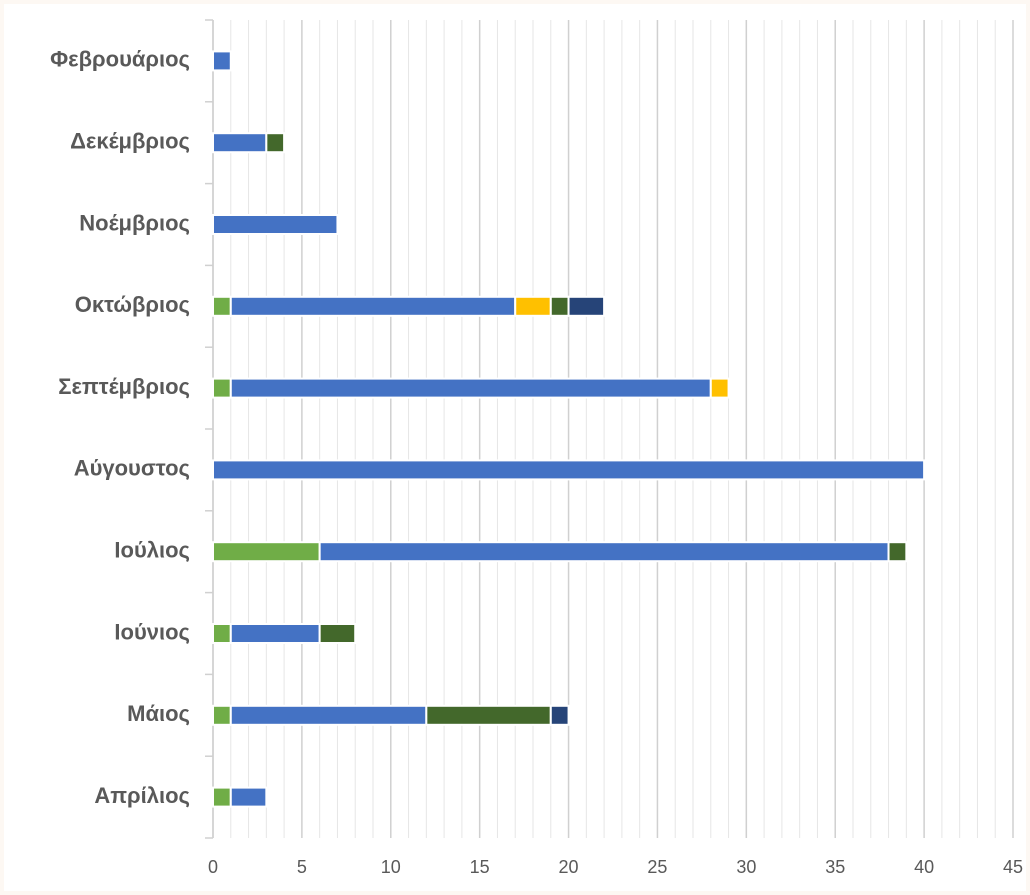 This screenshot has width=1030, height=895. I want to click on x-tick-label: 15, so click(480, 867).